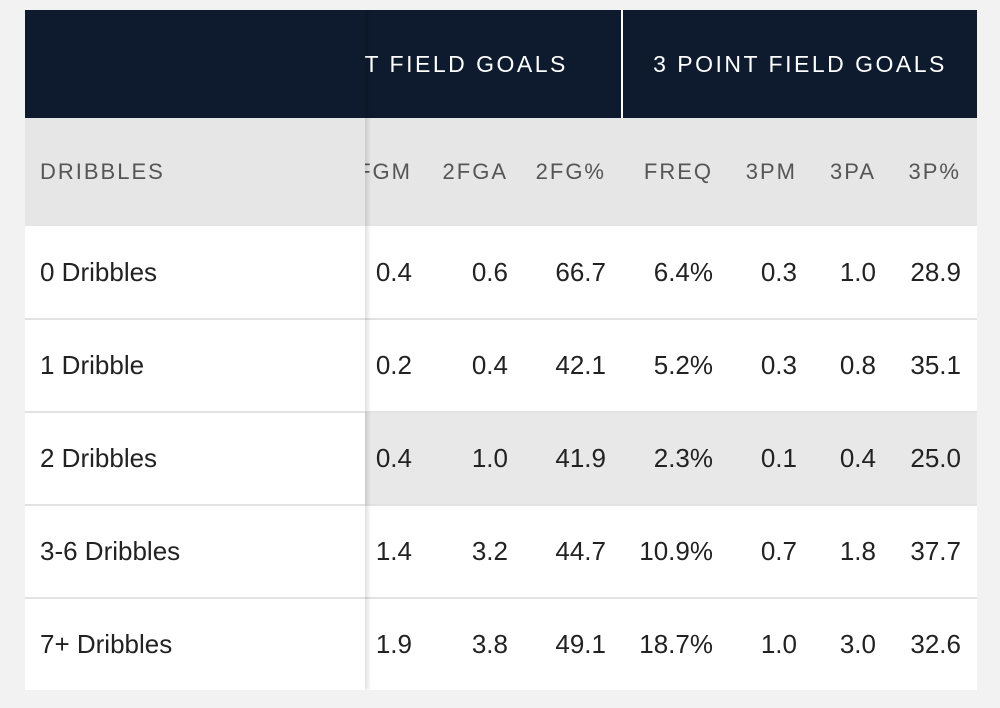 The image size is (1000, 708). I want to click on stat-value: 25.0, so click(935, 458).